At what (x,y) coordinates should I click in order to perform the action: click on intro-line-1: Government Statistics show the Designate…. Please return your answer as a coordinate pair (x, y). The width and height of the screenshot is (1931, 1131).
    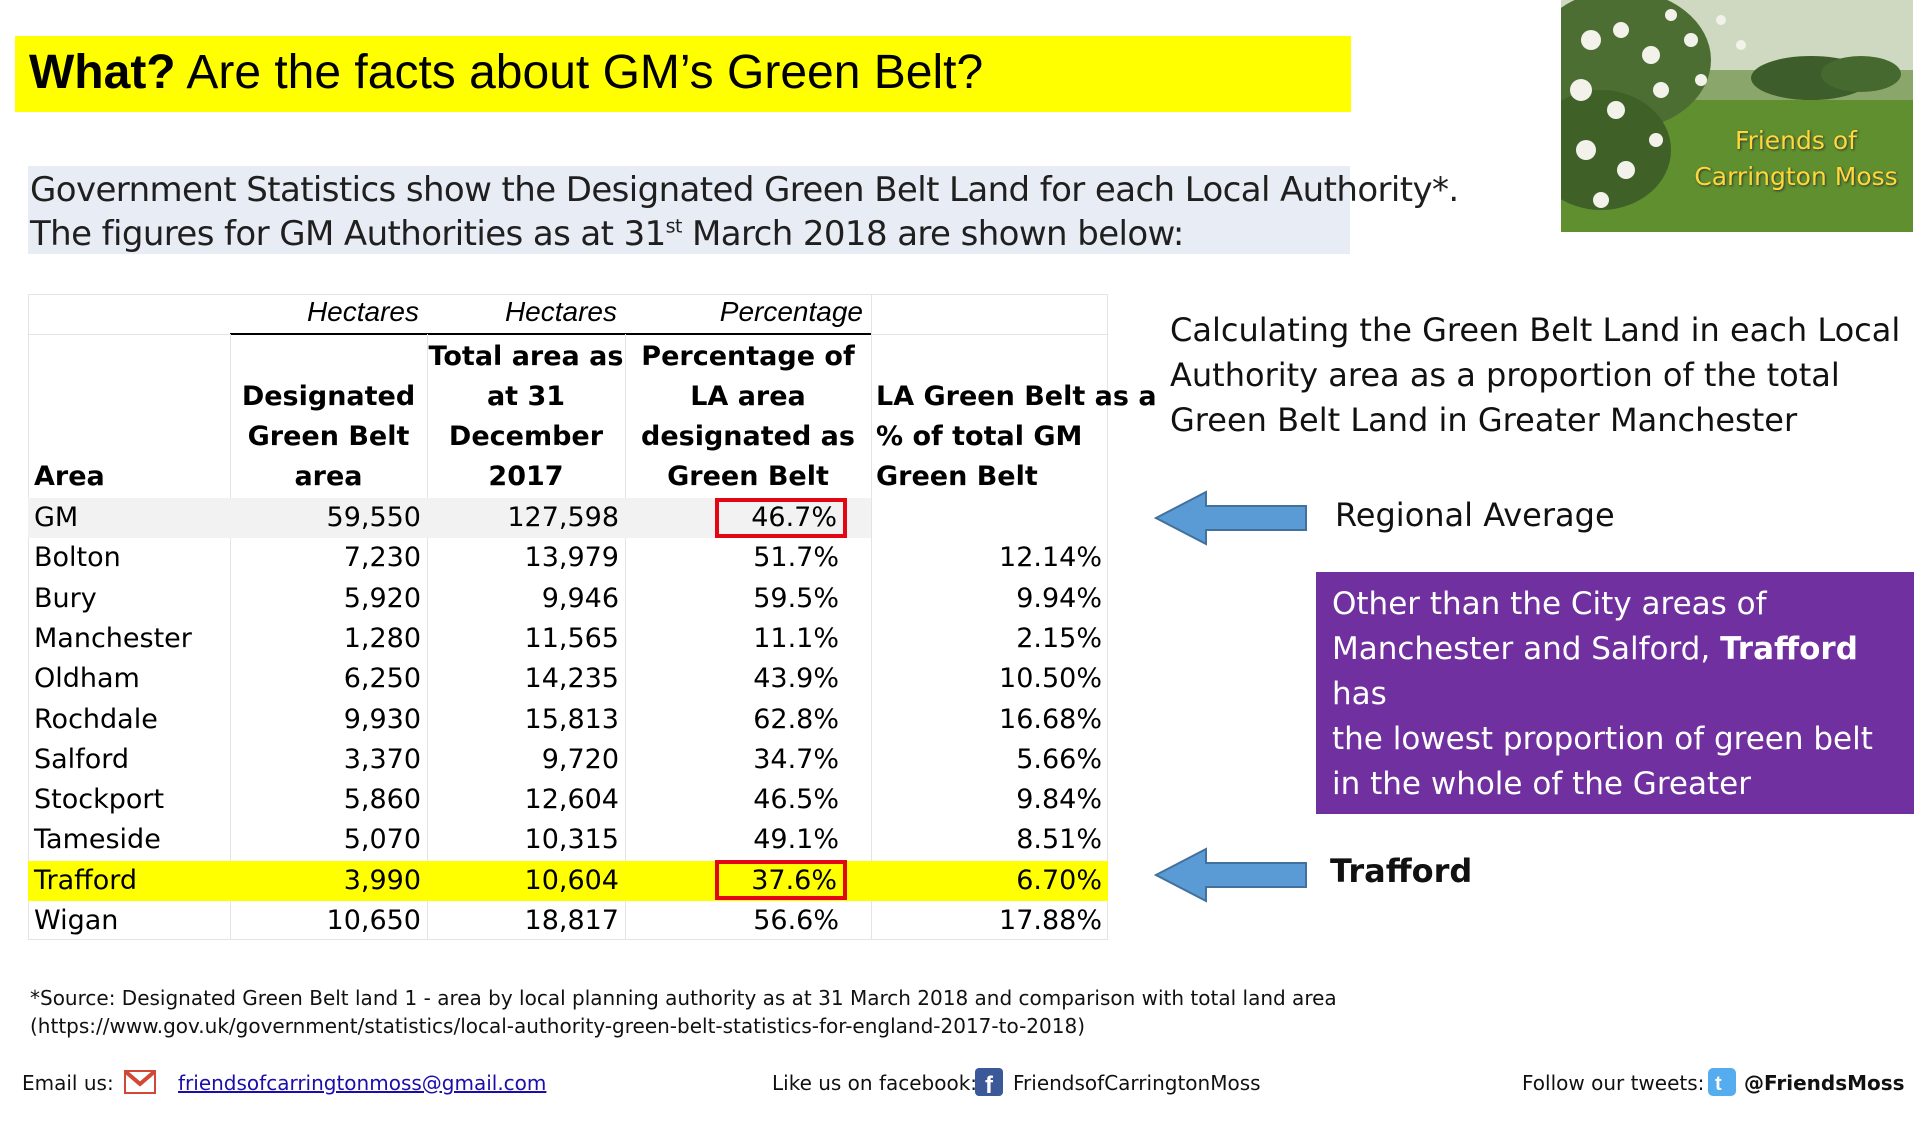
    Looking at the image, I should click on (744, 190).